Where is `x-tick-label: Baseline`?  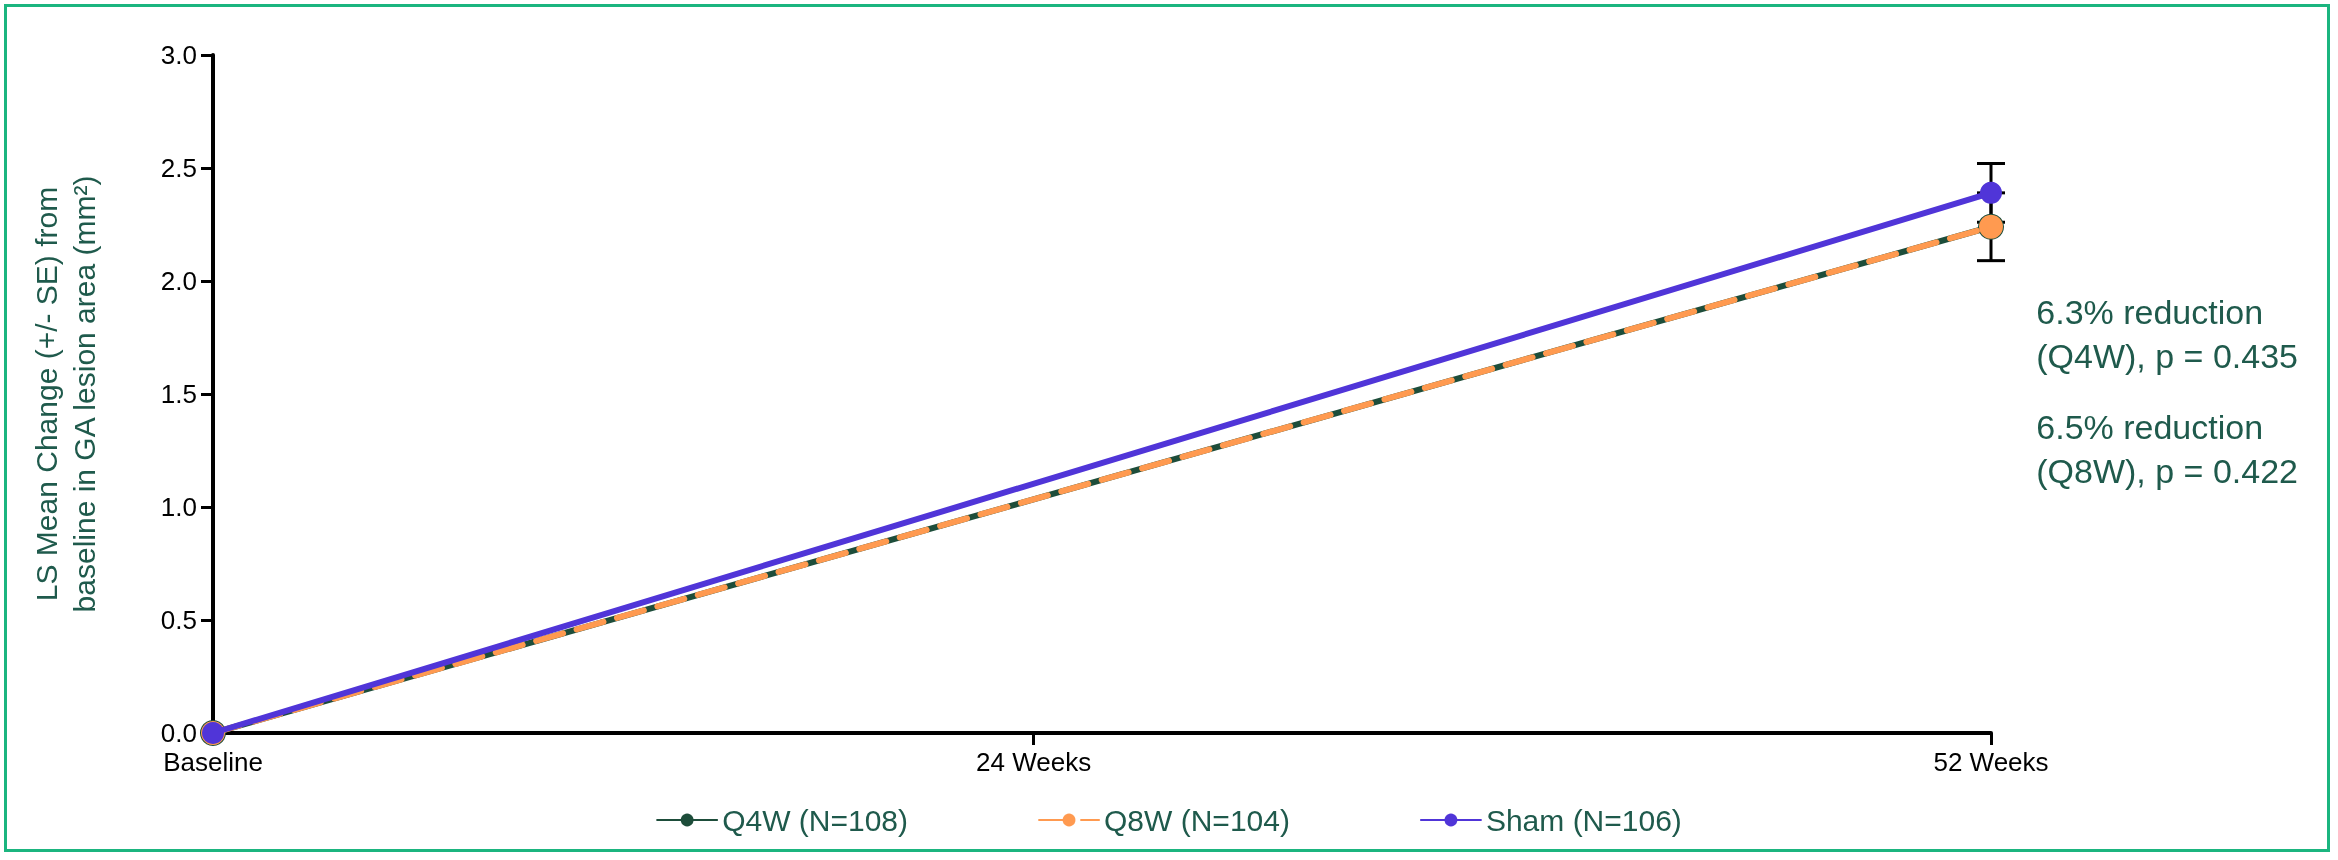 x-tick-label: Baseline is located at coordinates (213, 762).